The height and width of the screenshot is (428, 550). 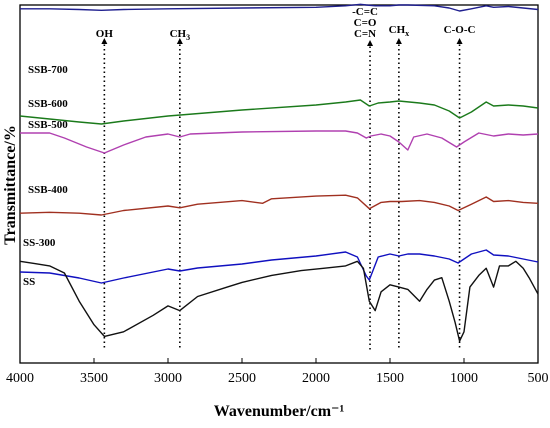 What do you see at coordinates (316, 378) in the screenshot?
I see `x-tick-label: 2000` at bounding box center [316, 378].